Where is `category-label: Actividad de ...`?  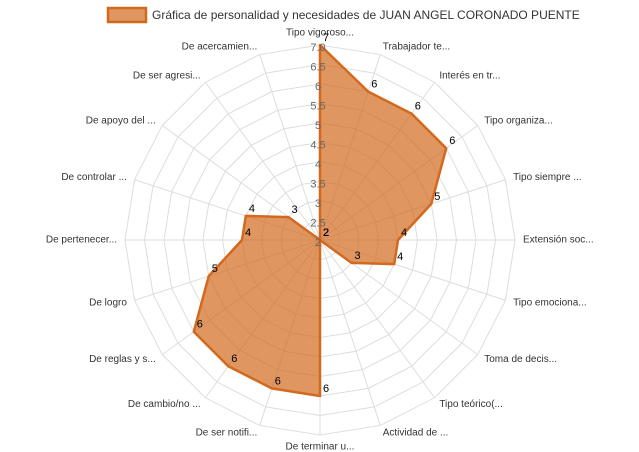
category-label: Actividad de ... is located at coordinates (416, 433).